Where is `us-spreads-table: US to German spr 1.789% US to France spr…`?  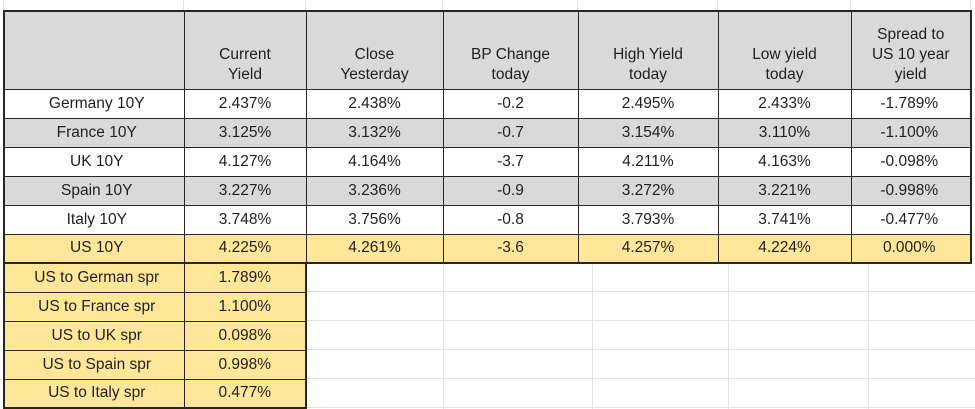 us-spreads-table: US to German spr 1.789% US to France spr… is located at coordinates (155, 335).